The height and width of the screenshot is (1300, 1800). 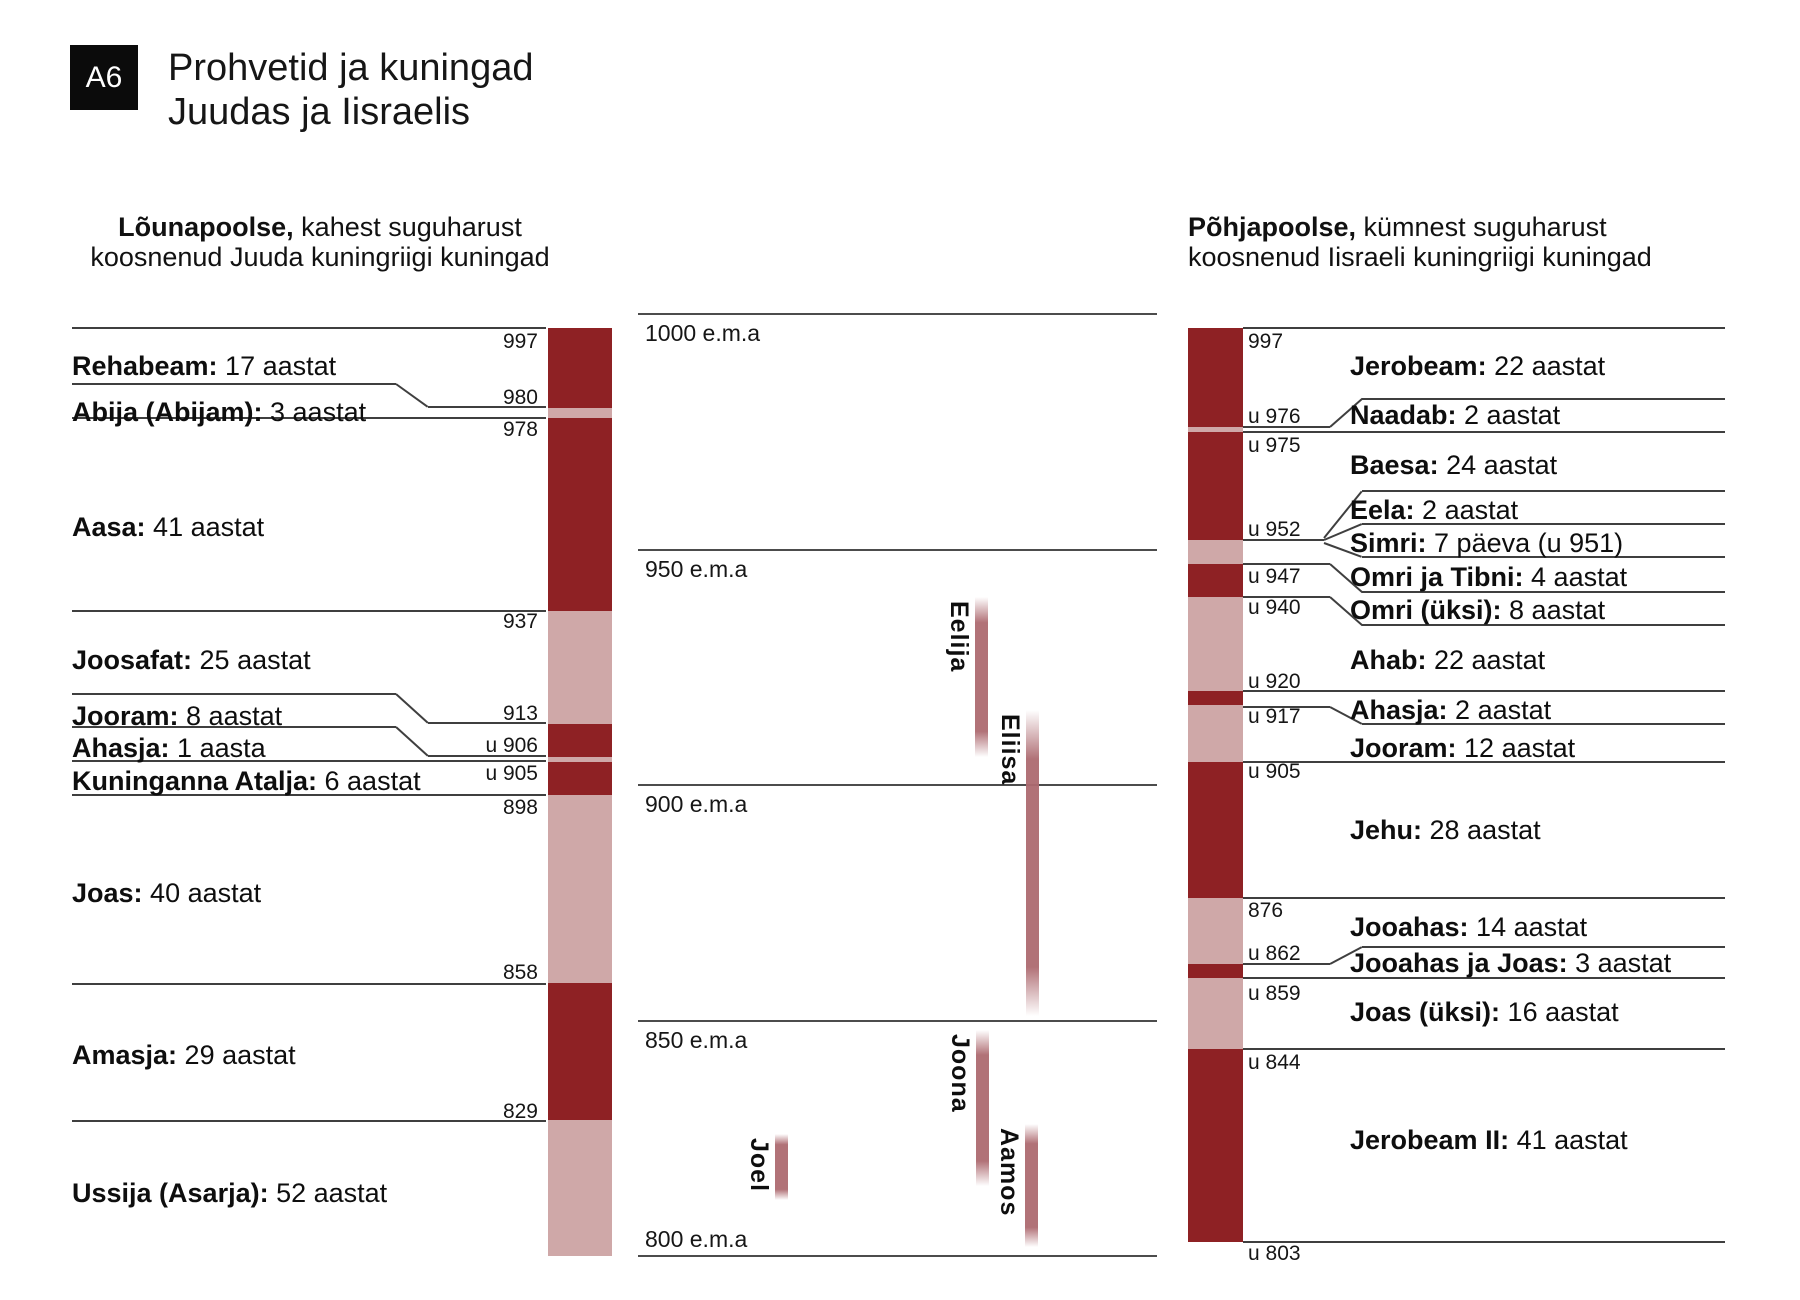 What do you see at coordinates (511, 773) in the screenshot?
I see `judah-year-label: u 905` at bounding box center [511, 773].